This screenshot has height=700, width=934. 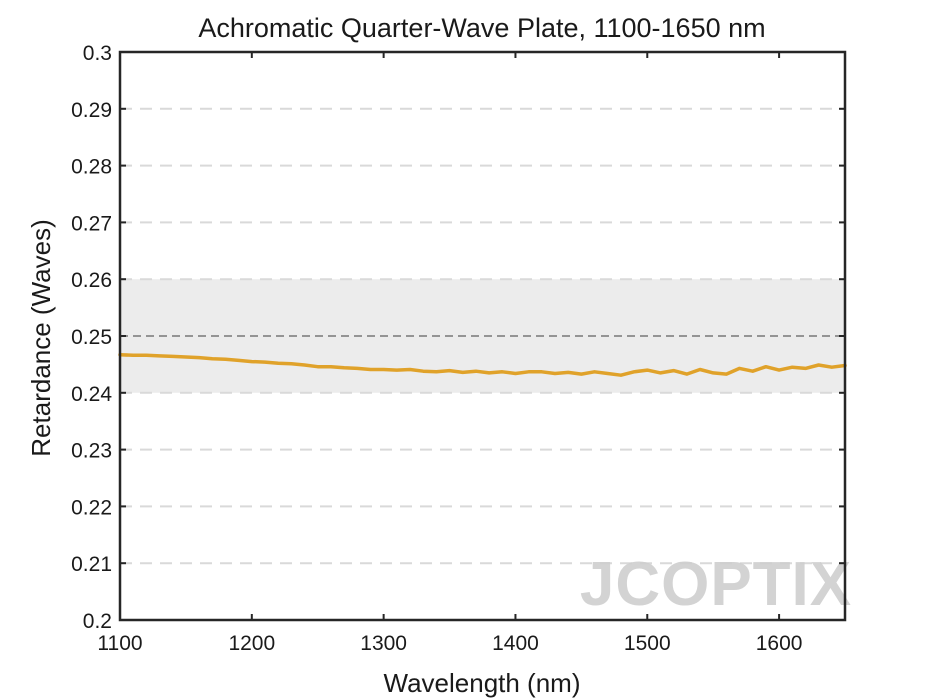 What do you see at coordinates (91, 223) in the screenshot?
I see `y-tick-label: 0.27` at bounding box center [91, 223].